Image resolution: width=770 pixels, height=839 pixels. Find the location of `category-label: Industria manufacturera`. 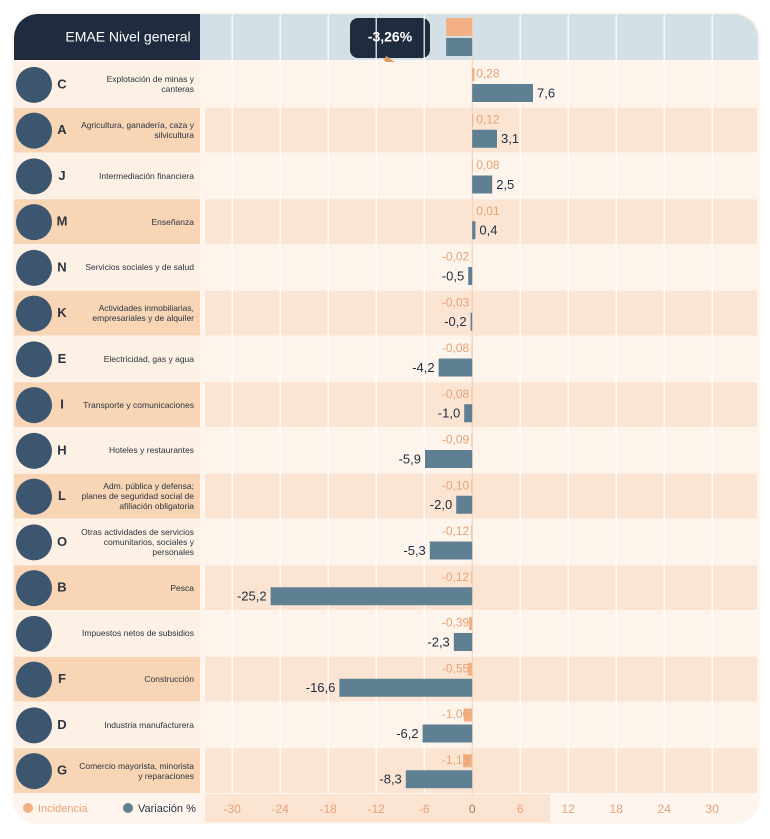

category-label: Industria manufacturera is located at coordinates (149, 724).